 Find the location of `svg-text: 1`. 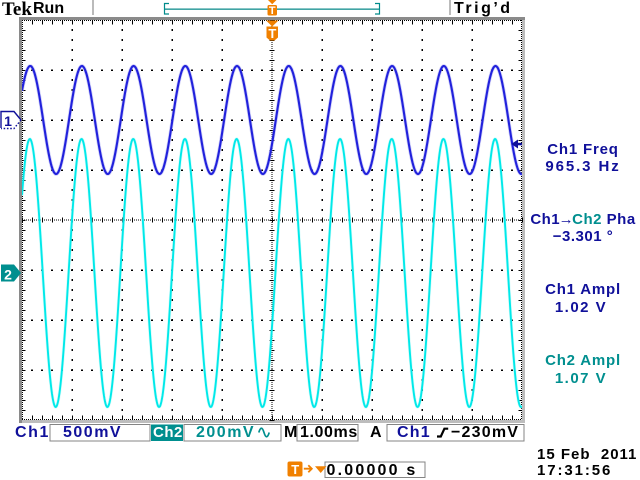

svg-text: 1 is located at coordinates (8, 121).